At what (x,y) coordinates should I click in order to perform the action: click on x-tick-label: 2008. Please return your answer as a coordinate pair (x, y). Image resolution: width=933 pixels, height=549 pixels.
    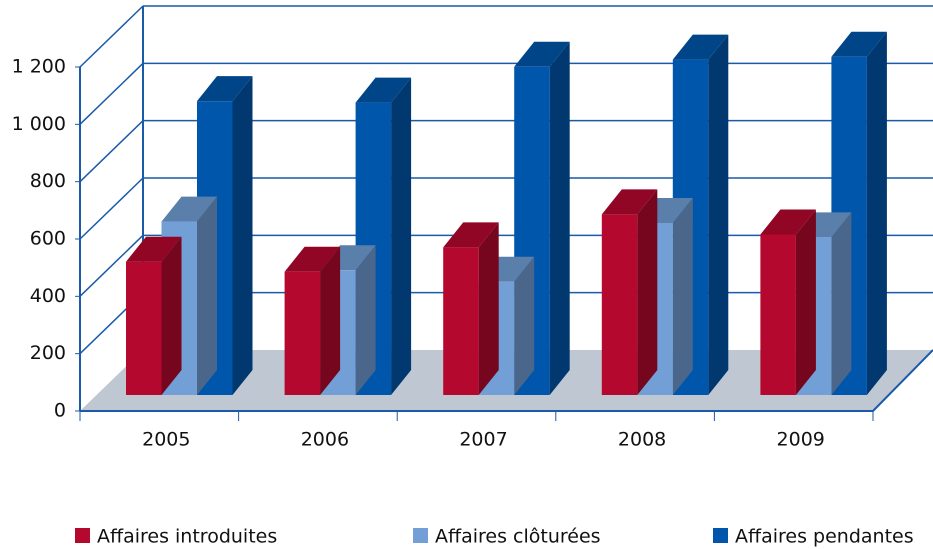
    Looking at the image, I should click on (642, 440).